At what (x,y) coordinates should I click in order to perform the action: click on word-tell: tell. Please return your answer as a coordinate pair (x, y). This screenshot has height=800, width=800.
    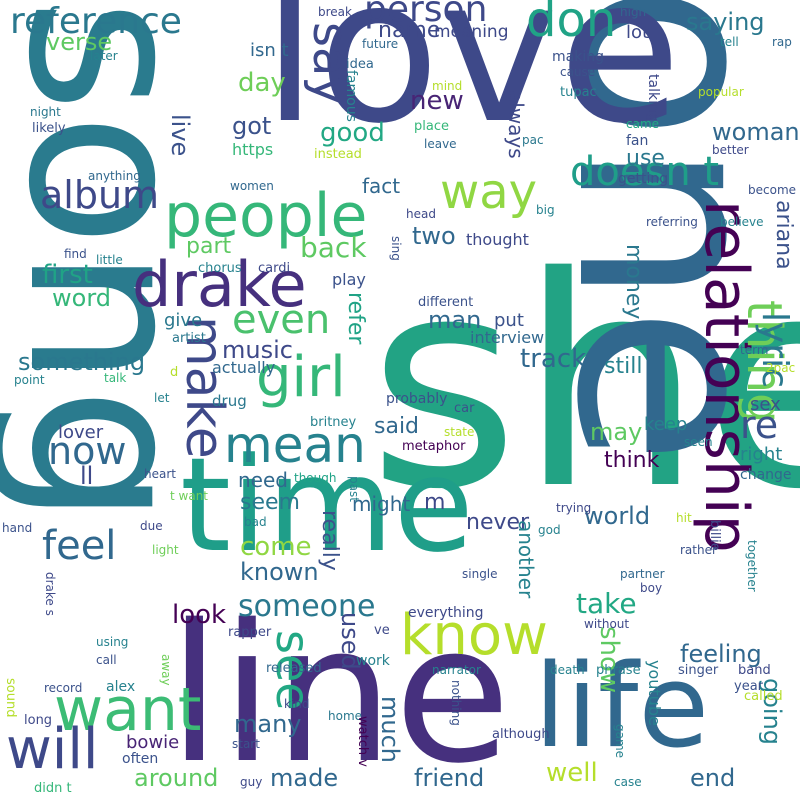
    Looking at the image, I should click on (729, 42).